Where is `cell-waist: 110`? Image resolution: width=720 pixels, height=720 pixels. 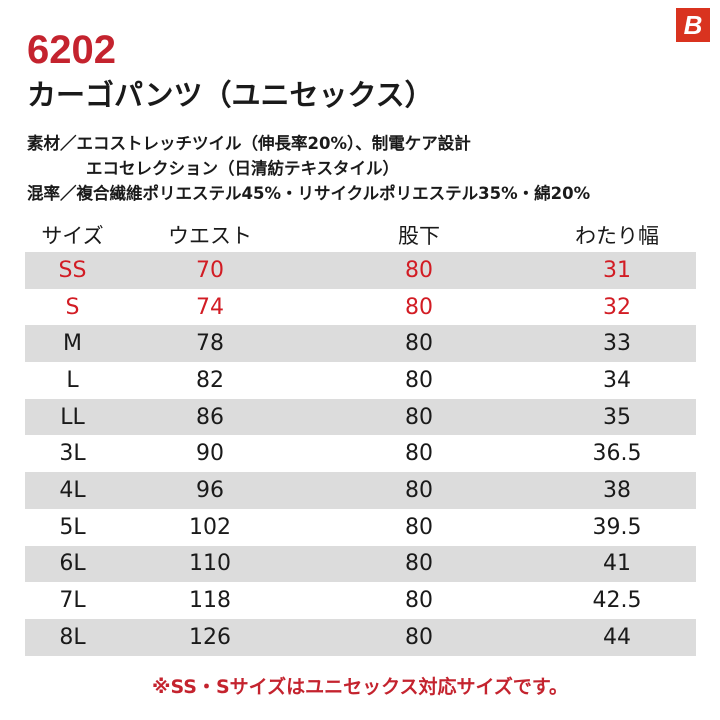 cell-waist: 110 is located at coordinates (210, 564).